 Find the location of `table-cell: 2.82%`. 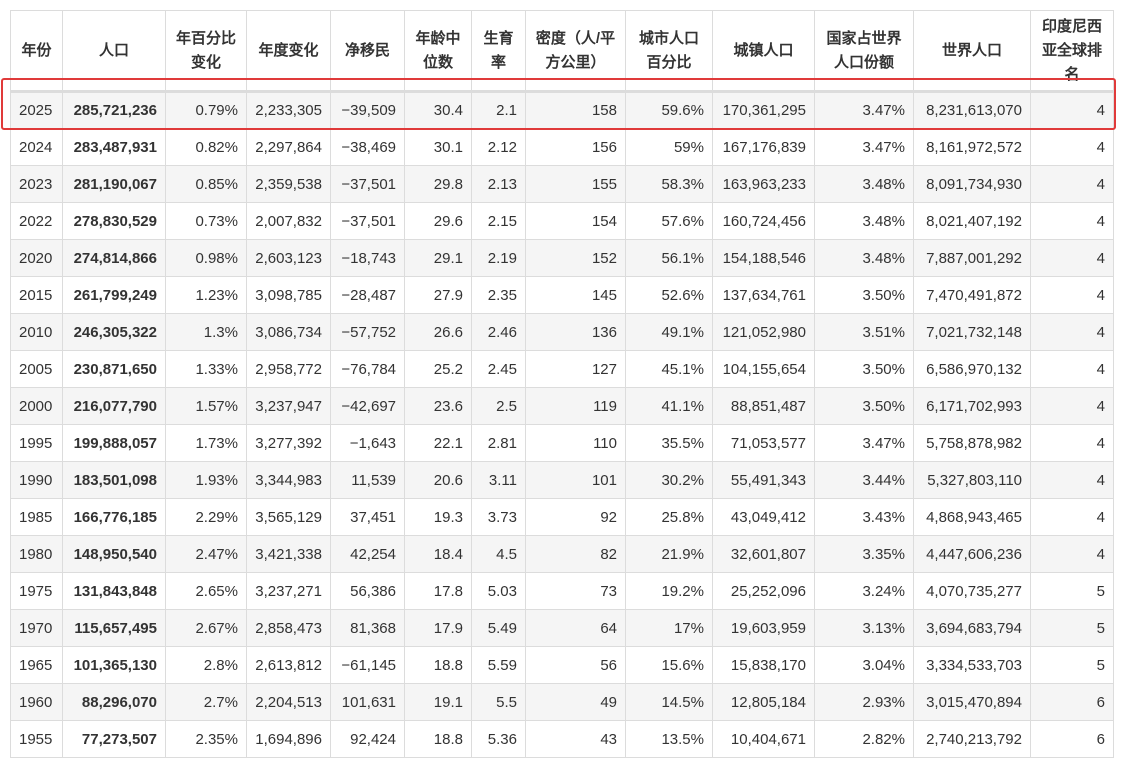

table-cell: 2.82% is located at coordinates (864, 739).